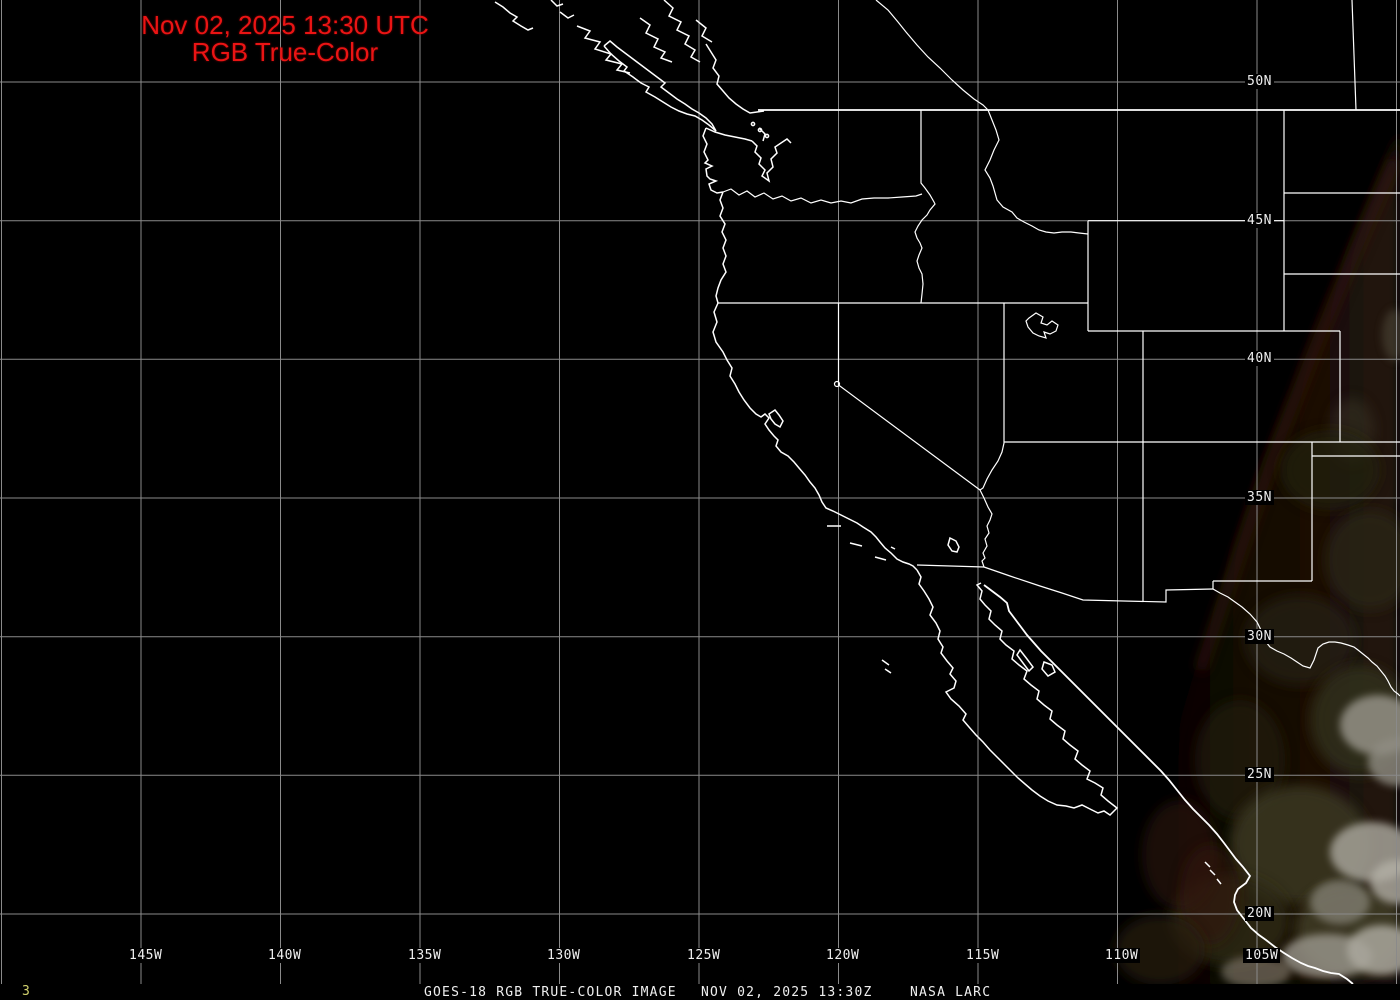 This screenshot has width=1400, height=1000. Describe the element at coordinates (787, 992) in the screenshot. I see `caption-time: NOV 02, 2025 13:30Z` at that location.